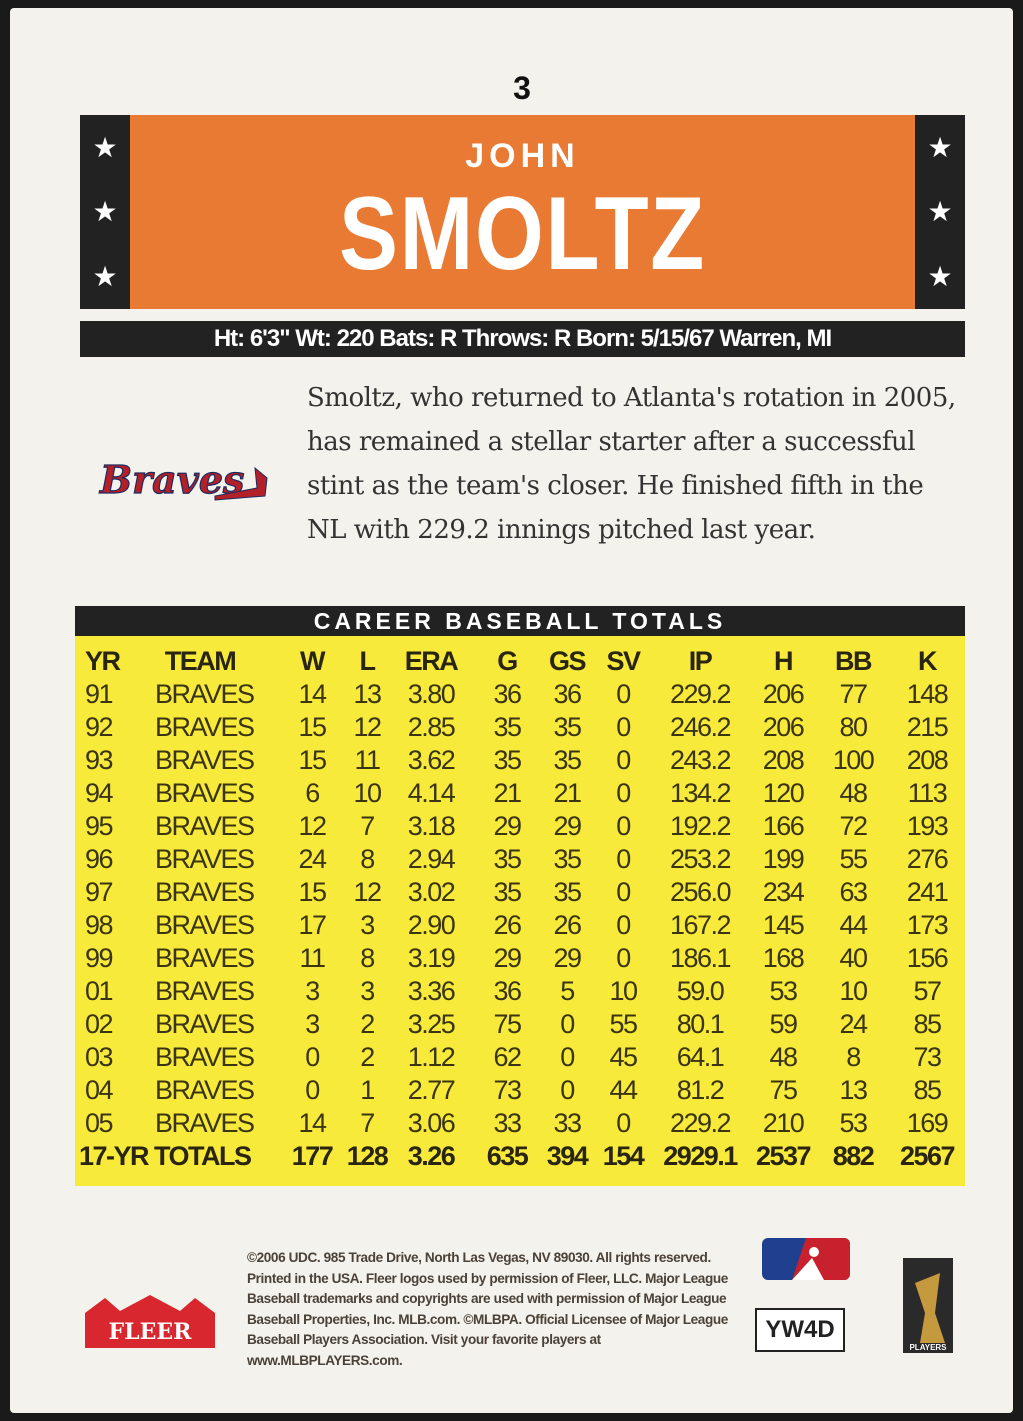 The image size is (1023, 1421). I want to click on stat-cell: 210, so click(783, 1123).